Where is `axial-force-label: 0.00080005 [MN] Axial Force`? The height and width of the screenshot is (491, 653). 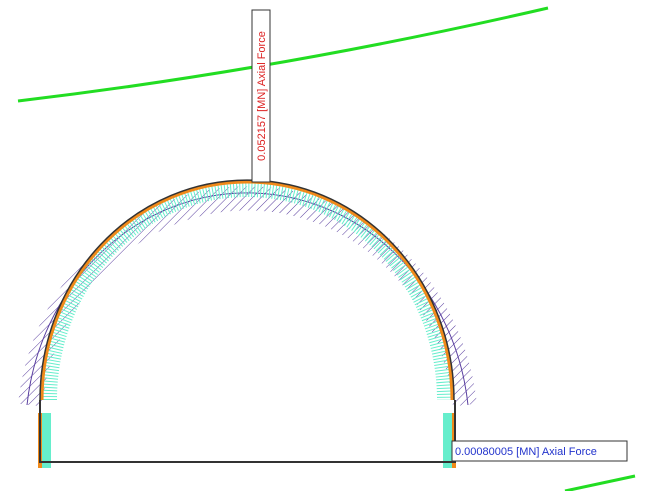
axial-force-label: 0.00080005 [MN] Axial Force is located at coordinates (526, 452).